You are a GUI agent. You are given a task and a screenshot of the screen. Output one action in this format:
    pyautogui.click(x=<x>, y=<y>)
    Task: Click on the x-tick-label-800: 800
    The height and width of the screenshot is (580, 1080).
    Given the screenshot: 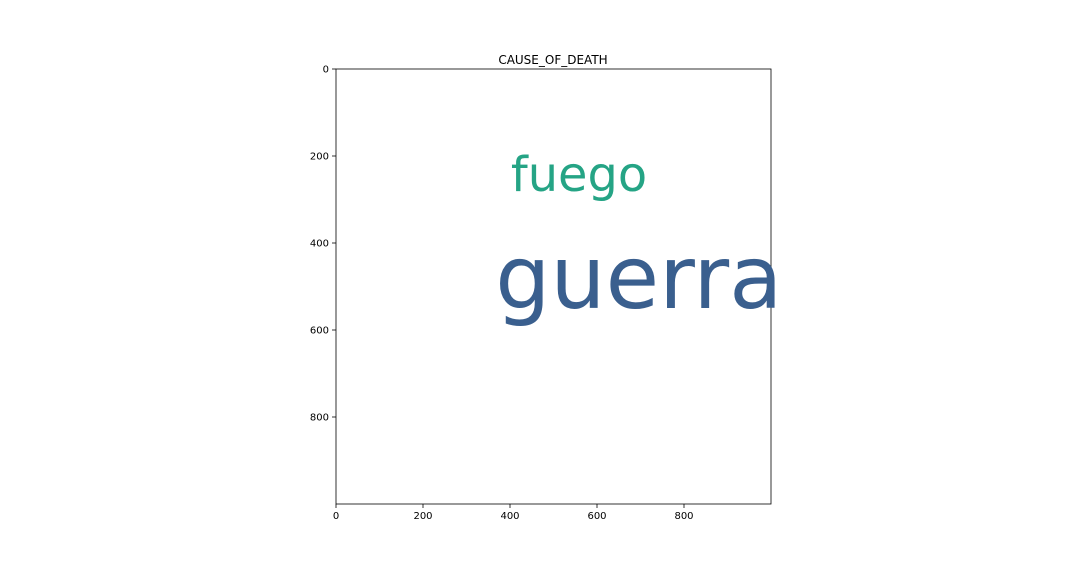 What is the action you would take?
    pyautogui.click(x=683, y=516)
    